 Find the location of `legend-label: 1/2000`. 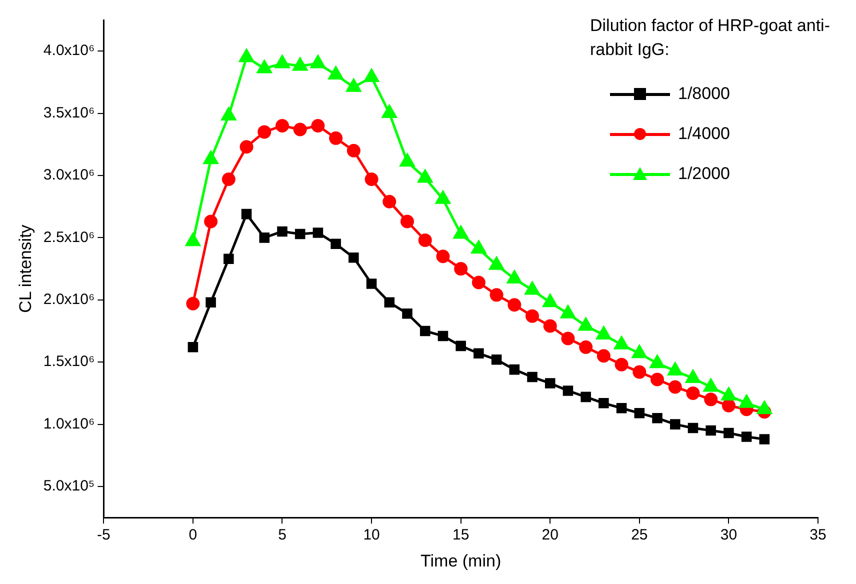

legend-label: 1/2000 is located at coordinates (704, 174).